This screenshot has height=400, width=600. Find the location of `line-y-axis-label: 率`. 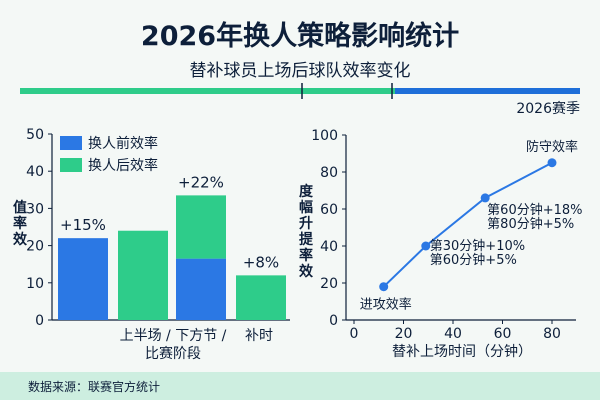

line-y-axis-label: 率 is located at coordinates (306, 255).